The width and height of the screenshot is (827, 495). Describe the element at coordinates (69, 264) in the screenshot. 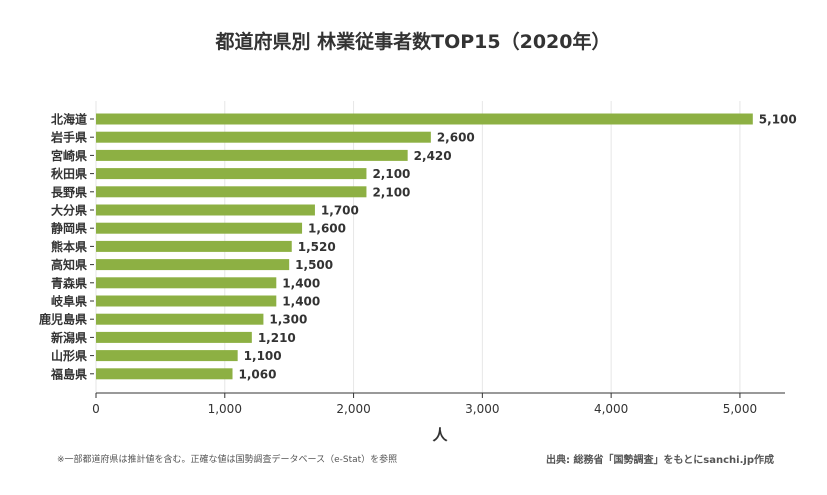

I see `y-tick-label: 高知県` at that location.